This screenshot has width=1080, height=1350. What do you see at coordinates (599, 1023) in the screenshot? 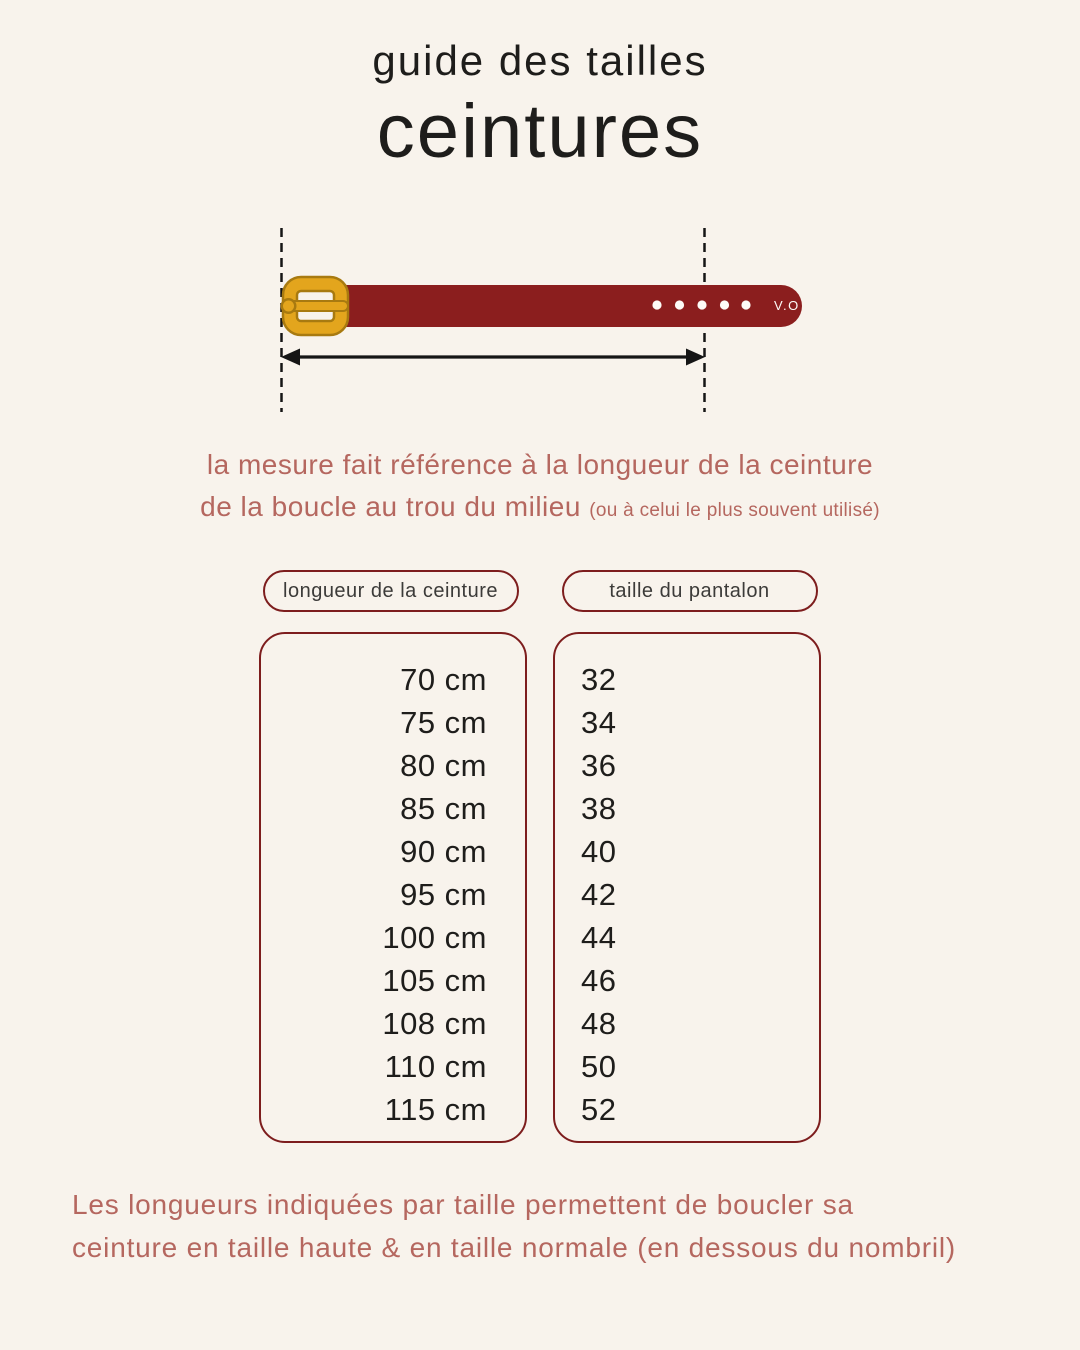
I see `pant-size-value: 48` at bounding box center [599, 1023].